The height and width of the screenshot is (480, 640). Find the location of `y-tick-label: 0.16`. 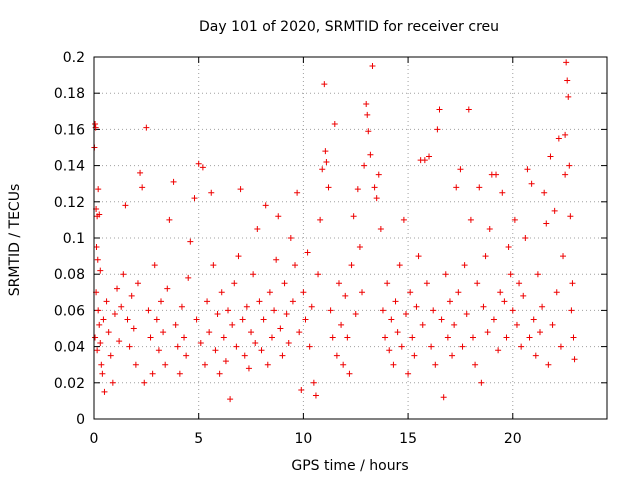

y-tick-label: 0.16 is located at coordinates (69, 130).